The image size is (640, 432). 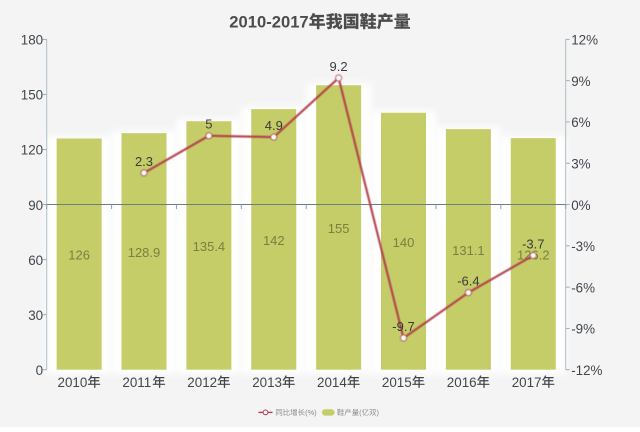 I want to click on svg-text: -9%, so click(x=583, y=329).